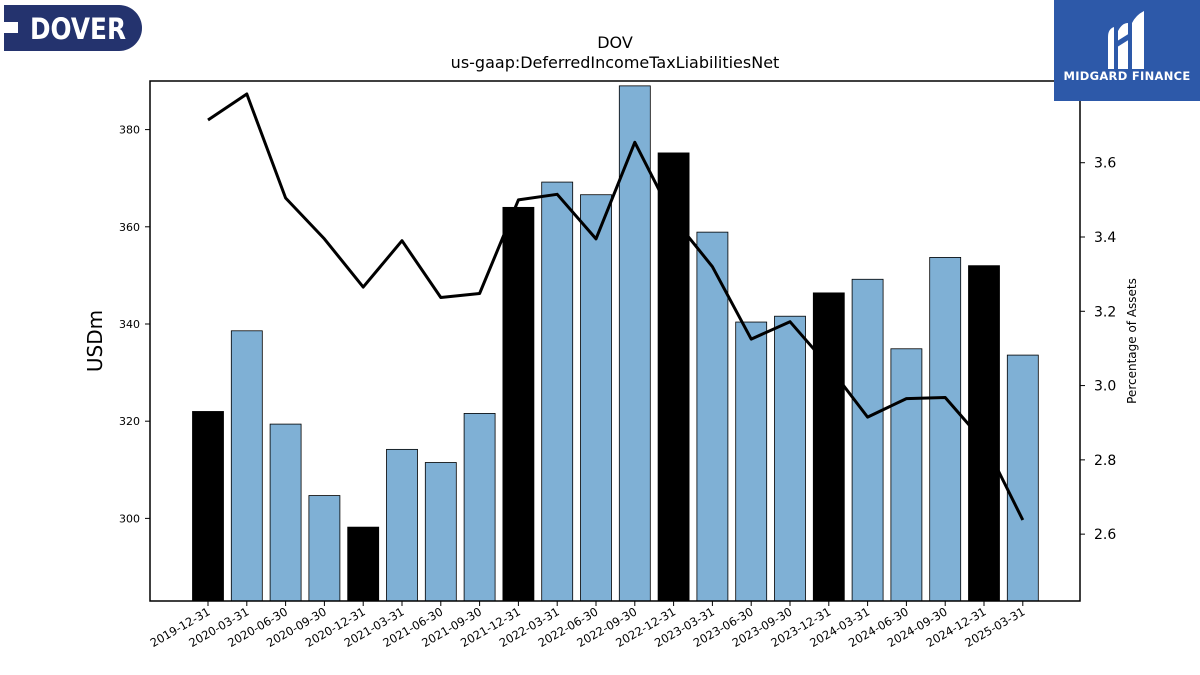 The image size is (1200, 675). What do you see at coordinates (95, 341) in the screenshot?
I see `y-axis-label: USDm` at bounding box center [95, 341].